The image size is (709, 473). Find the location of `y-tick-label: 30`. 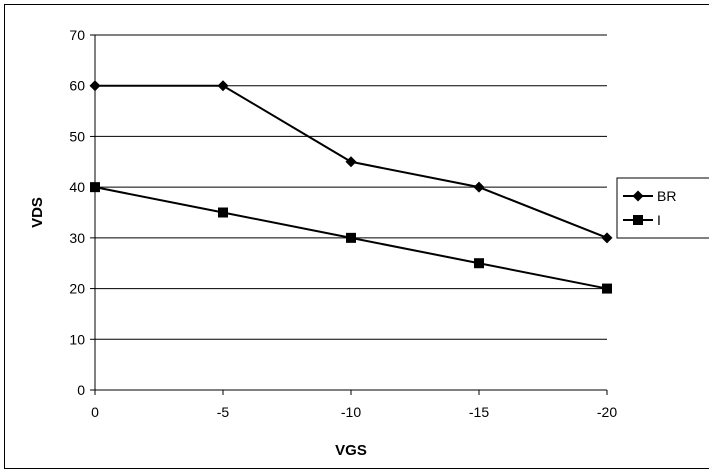

y-tick-label: 30 is located at coordinates (77, 238).